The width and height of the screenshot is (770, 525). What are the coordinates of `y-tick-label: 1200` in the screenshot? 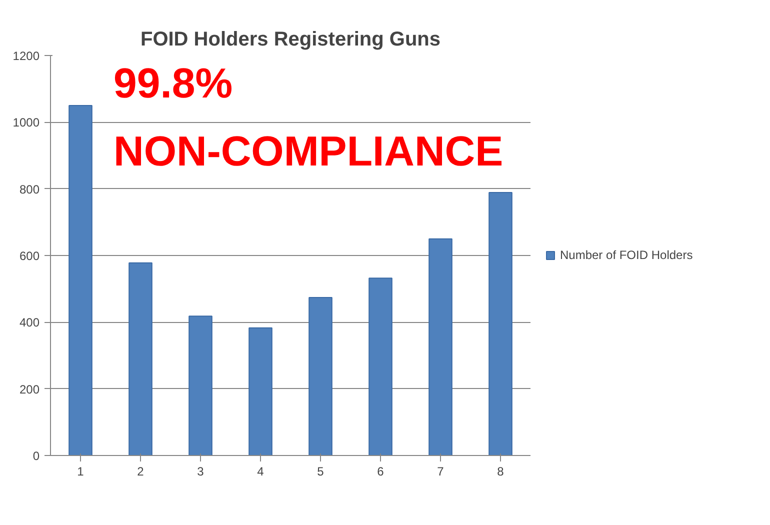 It's located at (26, 56).